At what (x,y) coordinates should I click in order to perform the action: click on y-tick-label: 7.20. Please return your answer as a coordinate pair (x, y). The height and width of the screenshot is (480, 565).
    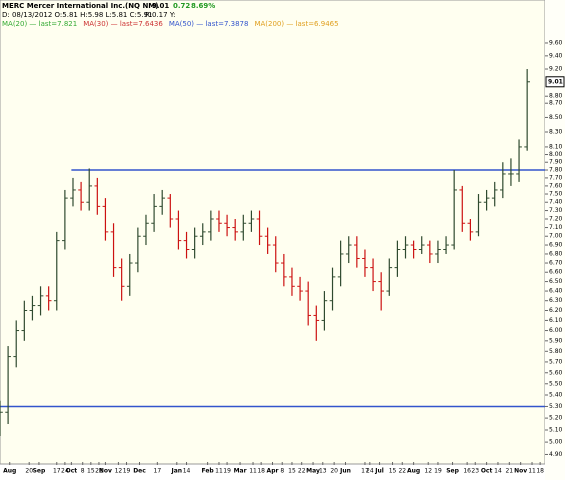
    Looking at the image, I should click on (556, 218).